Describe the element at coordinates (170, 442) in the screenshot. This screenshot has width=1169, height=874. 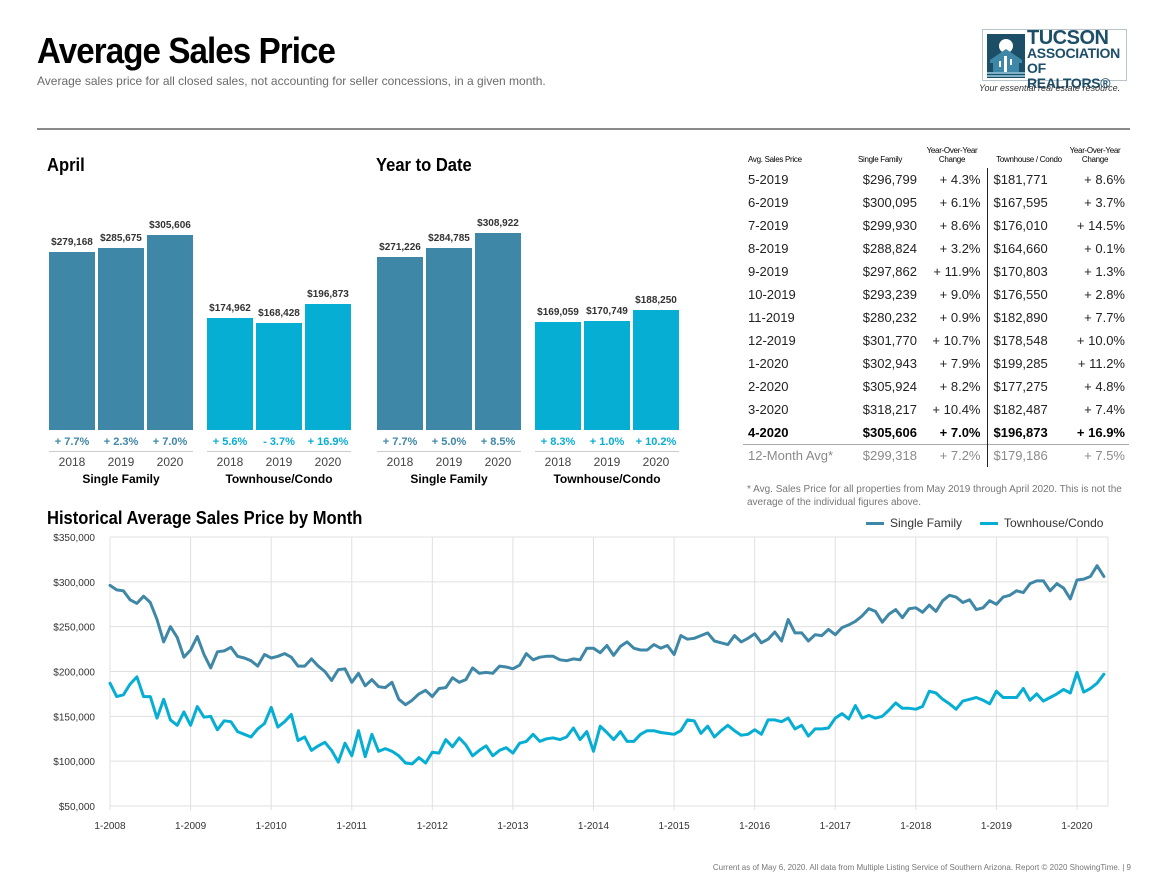
I see `yoy-change-label: + 7.0%` at that location.